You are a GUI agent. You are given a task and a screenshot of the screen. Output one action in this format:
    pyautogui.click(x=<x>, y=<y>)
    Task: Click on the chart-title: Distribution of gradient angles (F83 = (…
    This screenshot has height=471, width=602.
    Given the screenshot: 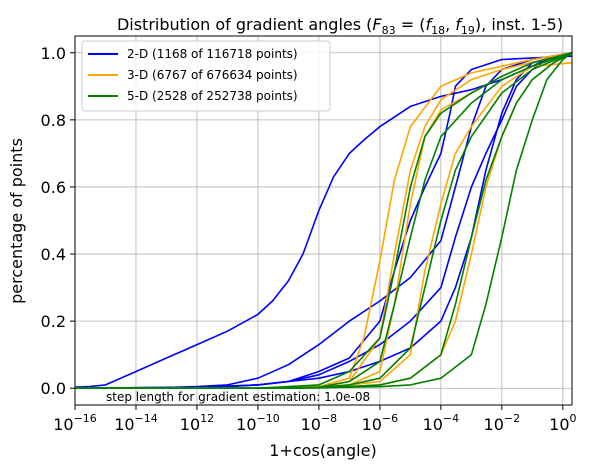 What is the action you would take?
    pyautogui.click(x=340, y=26)
    